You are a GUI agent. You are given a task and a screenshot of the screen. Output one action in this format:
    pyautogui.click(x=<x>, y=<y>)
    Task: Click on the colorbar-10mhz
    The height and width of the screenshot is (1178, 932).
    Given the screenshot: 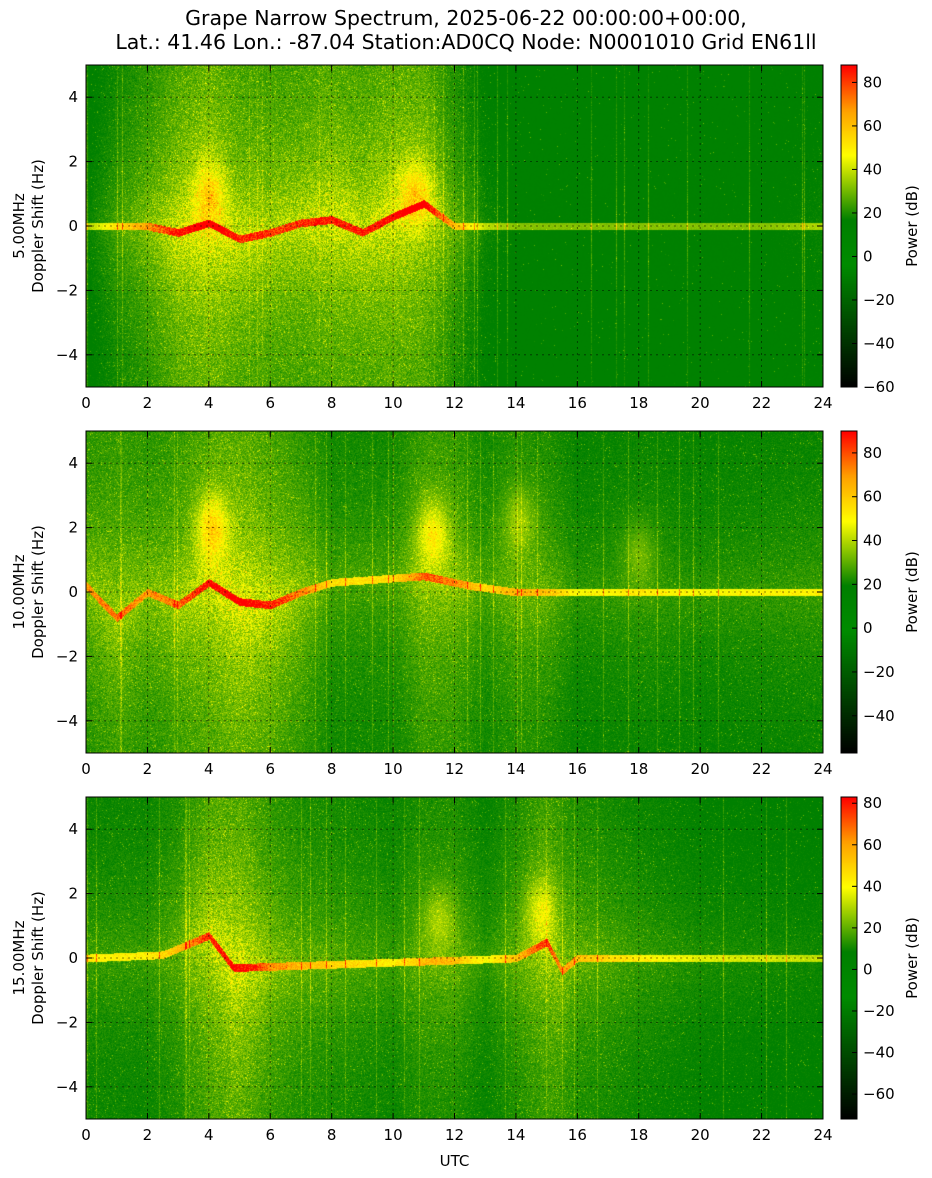 What is the action you would take?
    pyautogui.click(x=849, y=592)
    